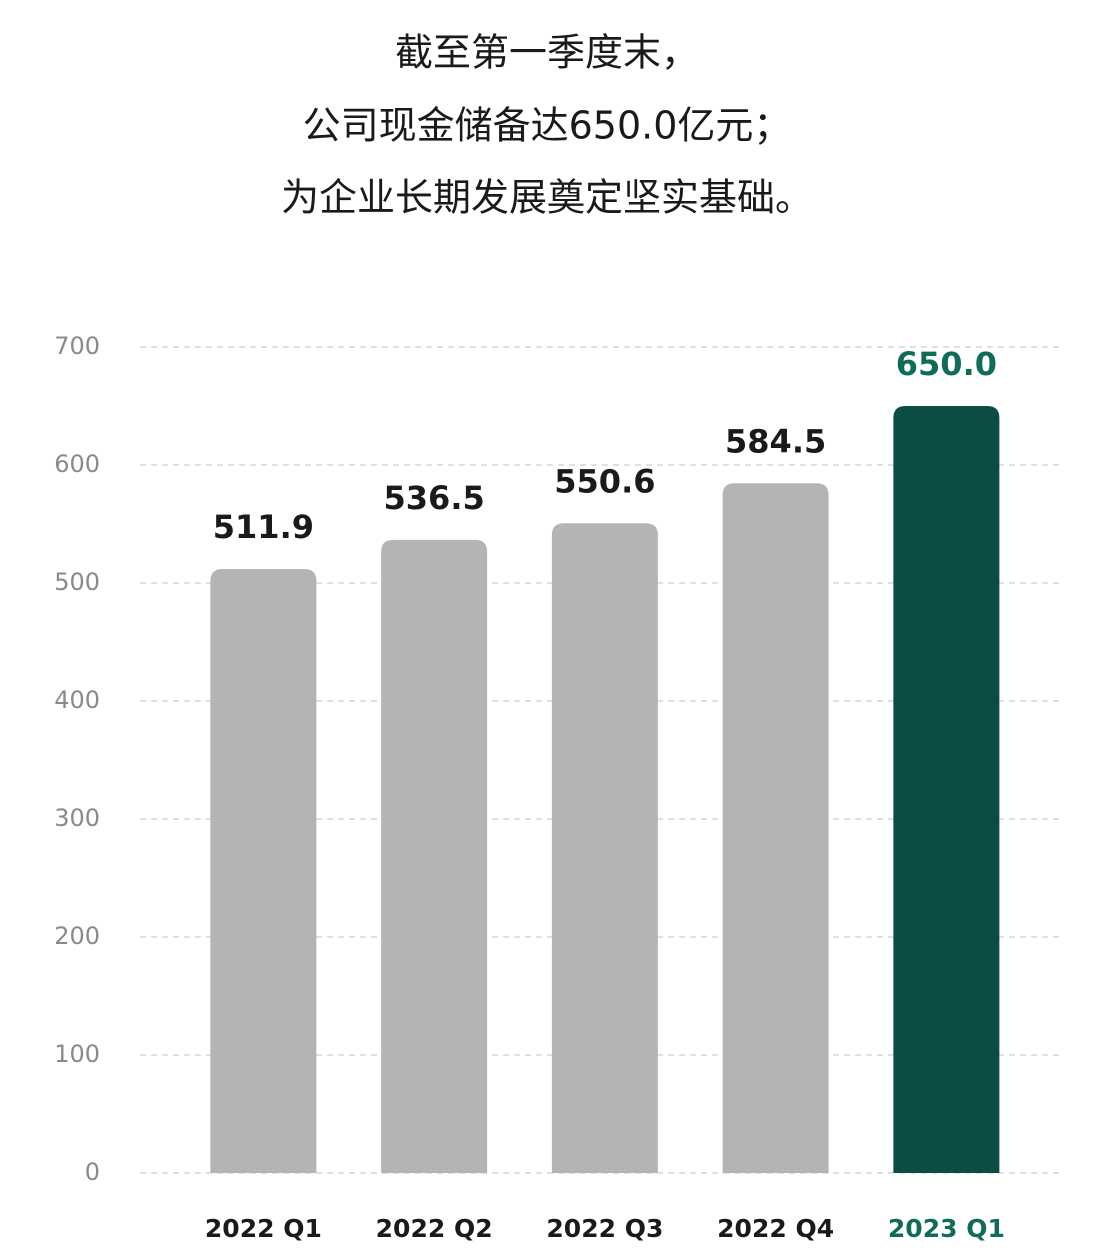 This screenshot has width=1094, height=1254. Describe the element at coordinates (434, 498) in the screenshot. I see `value-label: 536.5` at that location.